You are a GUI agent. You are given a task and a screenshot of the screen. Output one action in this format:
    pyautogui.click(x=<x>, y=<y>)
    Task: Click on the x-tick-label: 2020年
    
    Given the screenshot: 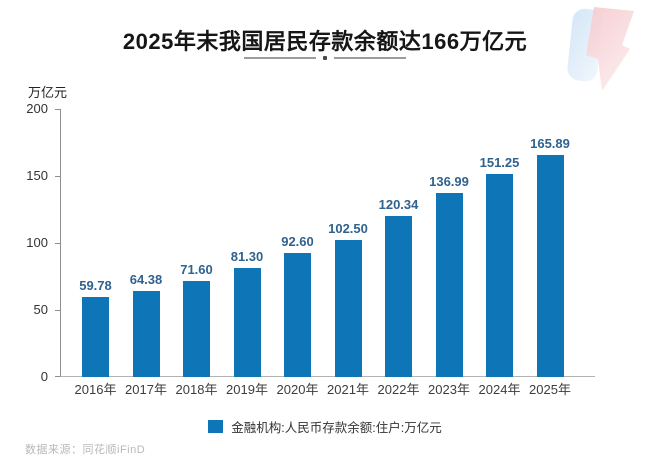 What is the action you would take?
    pyautogui.click(x=297, y=389)
    